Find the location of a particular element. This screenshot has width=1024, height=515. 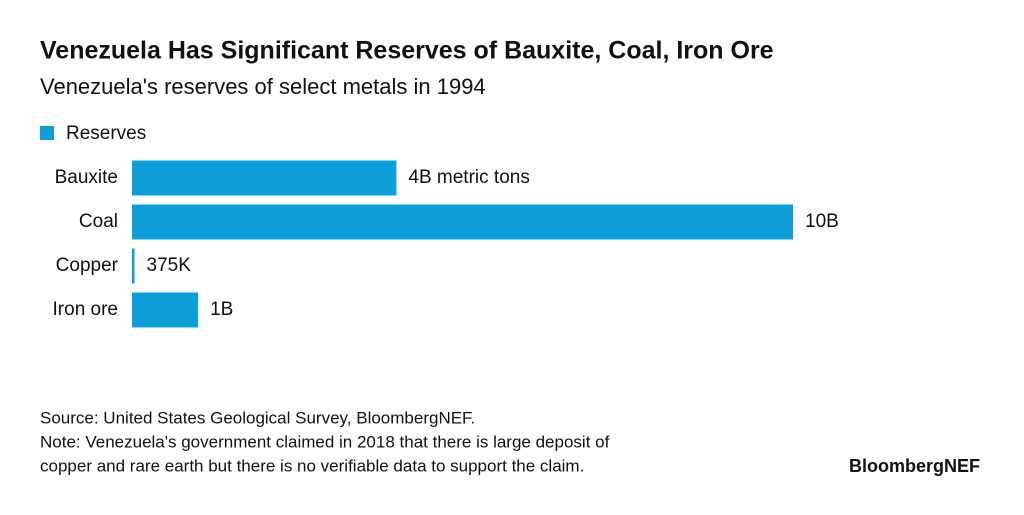

brand: BloombergNEF is located at coordinates (914, 466).